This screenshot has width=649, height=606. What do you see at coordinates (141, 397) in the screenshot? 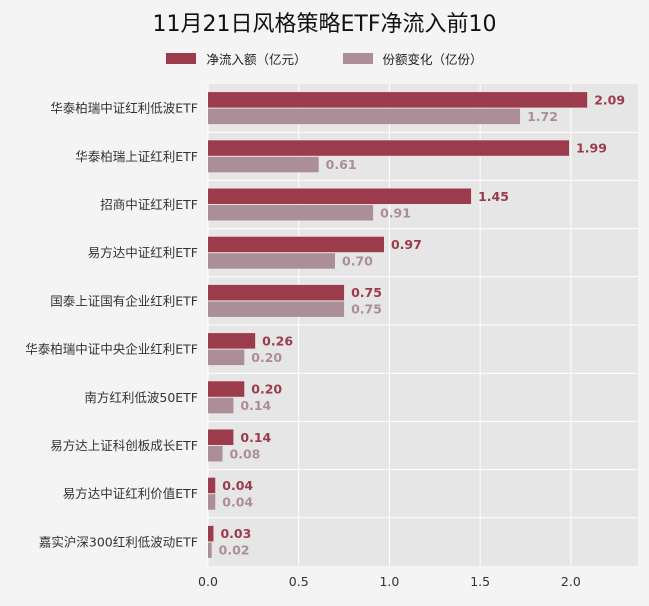
I see `category-label: 南方红利低波50ETF` at bounding box center [141, 397].